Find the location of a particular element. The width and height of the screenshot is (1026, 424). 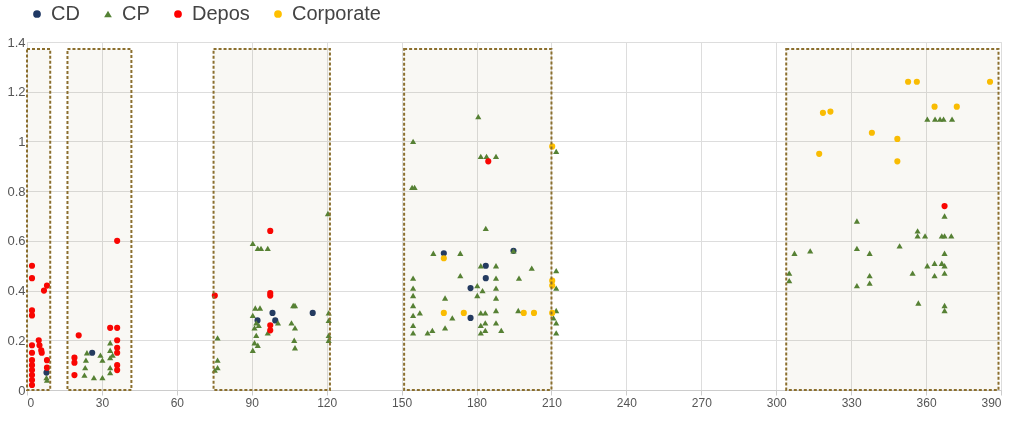

legend-label: Depos is located at coordinates (221, 13).